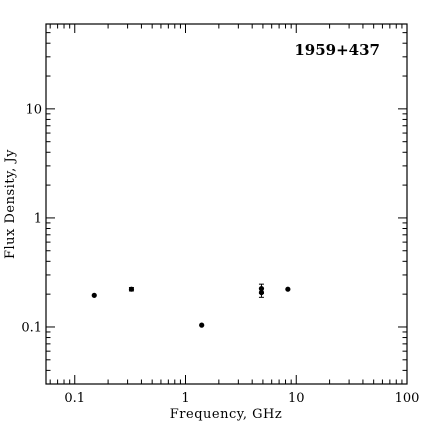  I want to click on y-tick-label: 0.1, so click(31, 327).